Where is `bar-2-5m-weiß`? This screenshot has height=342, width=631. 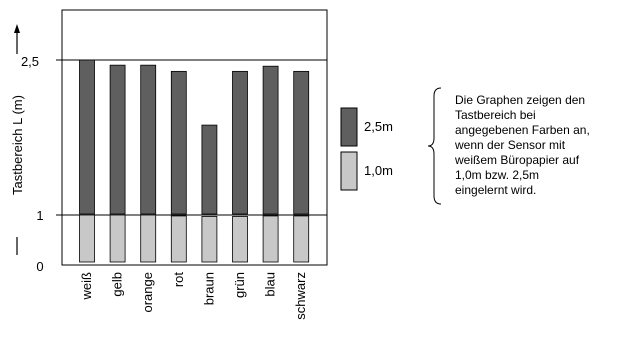 bar-2-5m-weiß is located at coordinates (87, 137).